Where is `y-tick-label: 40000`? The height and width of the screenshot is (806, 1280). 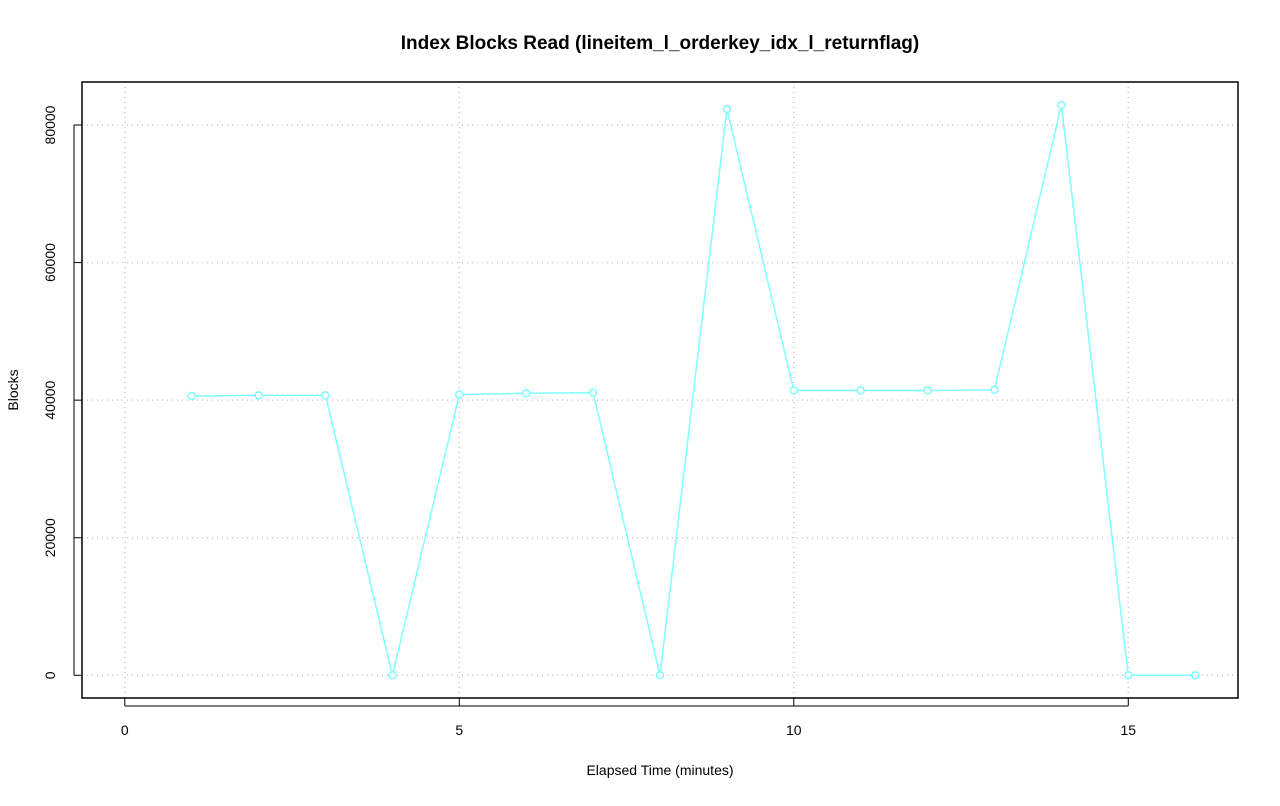
y-tick-label: 40000 is located at coordinates (50, 399).